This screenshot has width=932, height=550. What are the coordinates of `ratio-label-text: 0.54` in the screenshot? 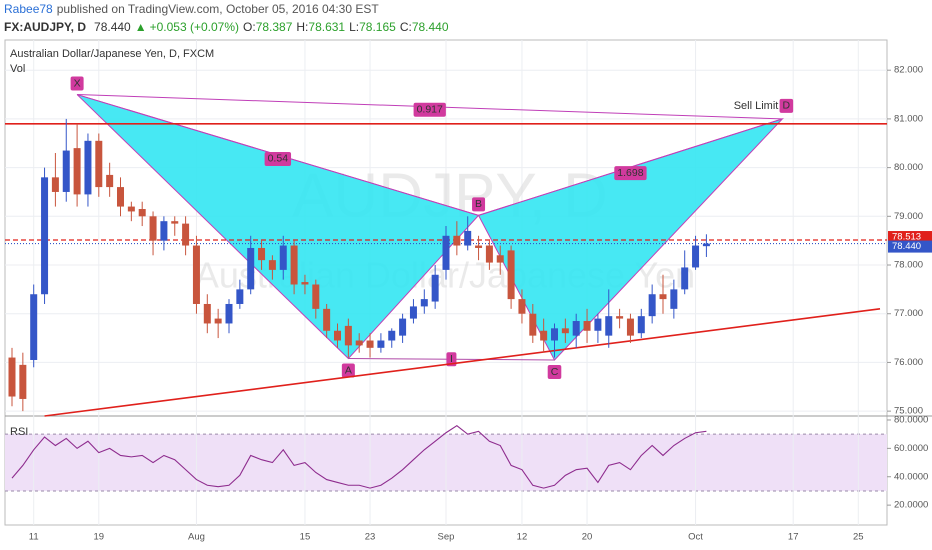 It's located at (278, 159).